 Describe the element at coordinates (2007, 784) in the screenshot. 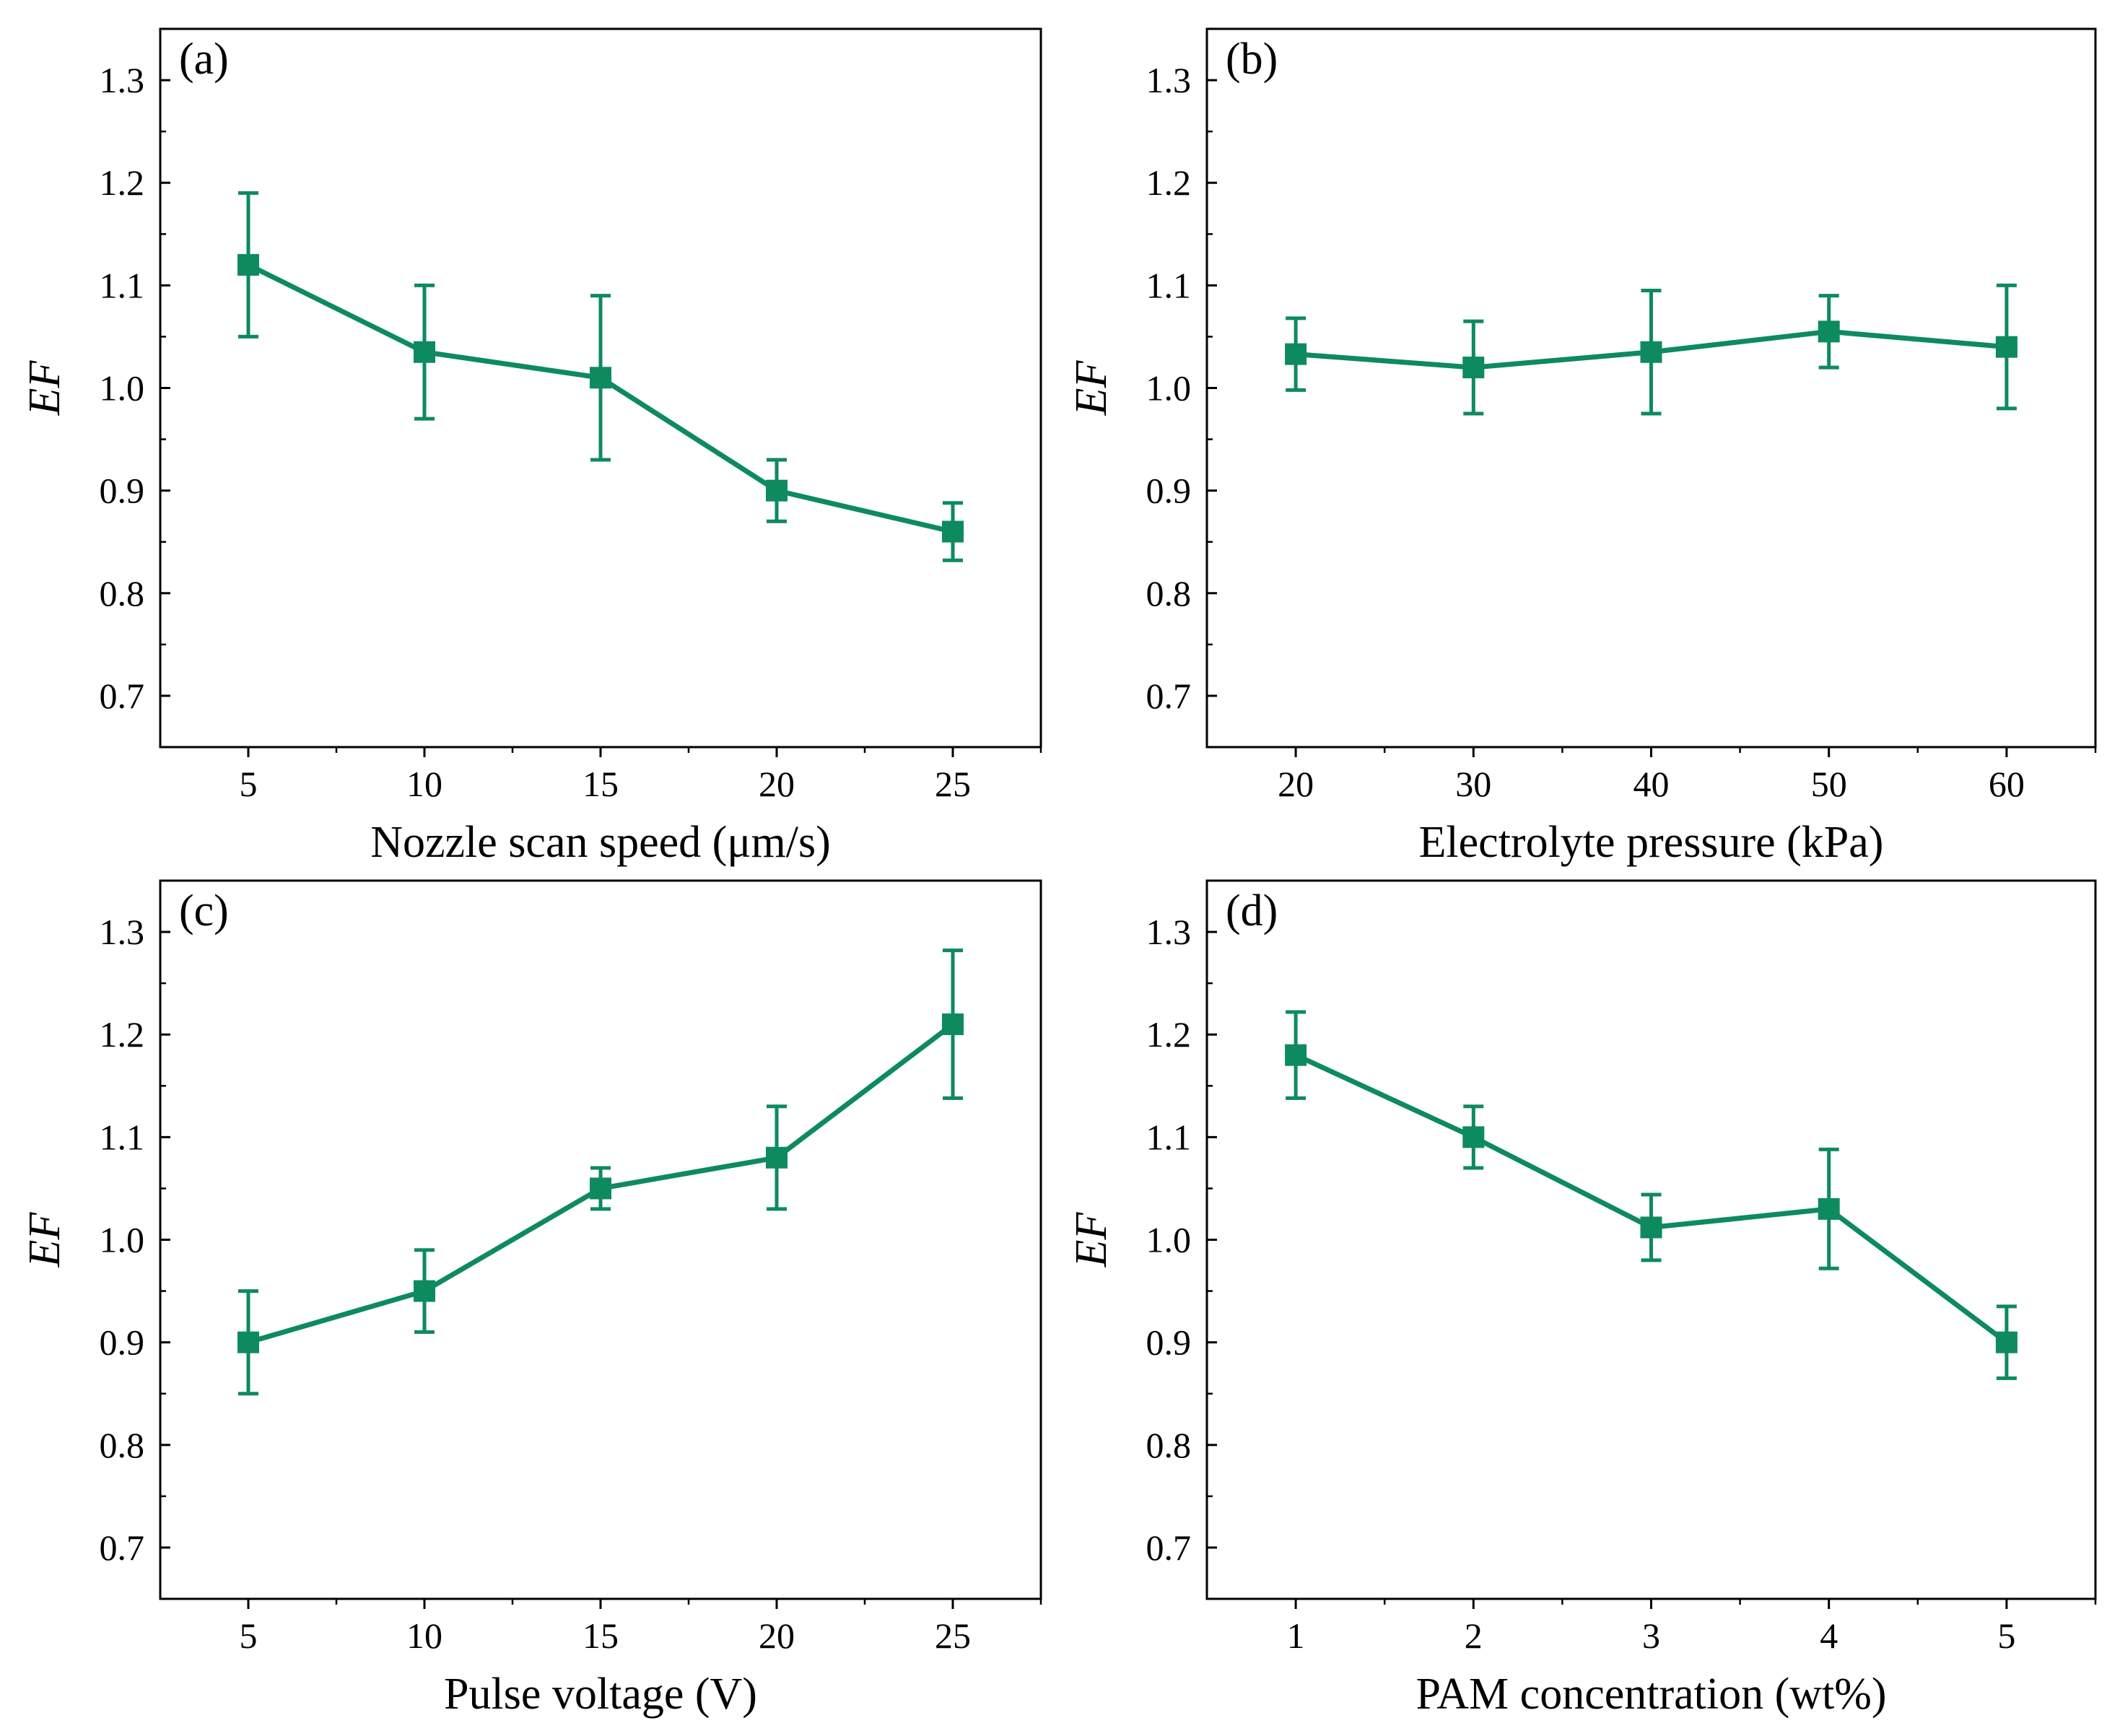

I see `x-tick-label: 60` at that location.